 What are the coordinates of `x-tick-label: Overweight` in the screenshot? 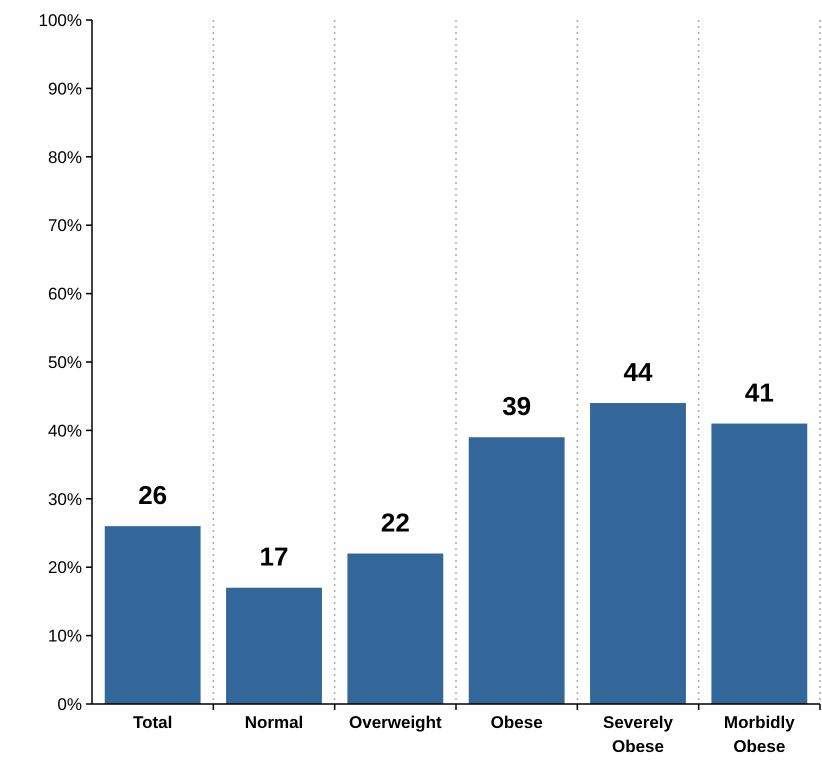 It's located at (395, 722).